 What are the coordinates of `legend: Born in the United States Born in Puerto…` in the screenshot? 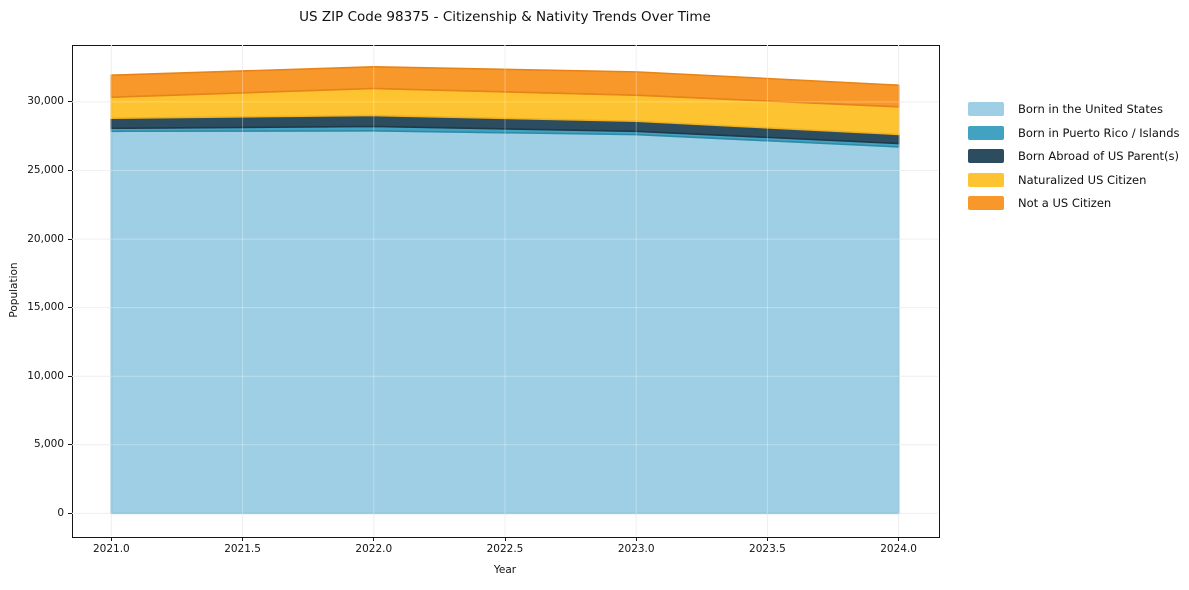 It's located at (1074, 156).